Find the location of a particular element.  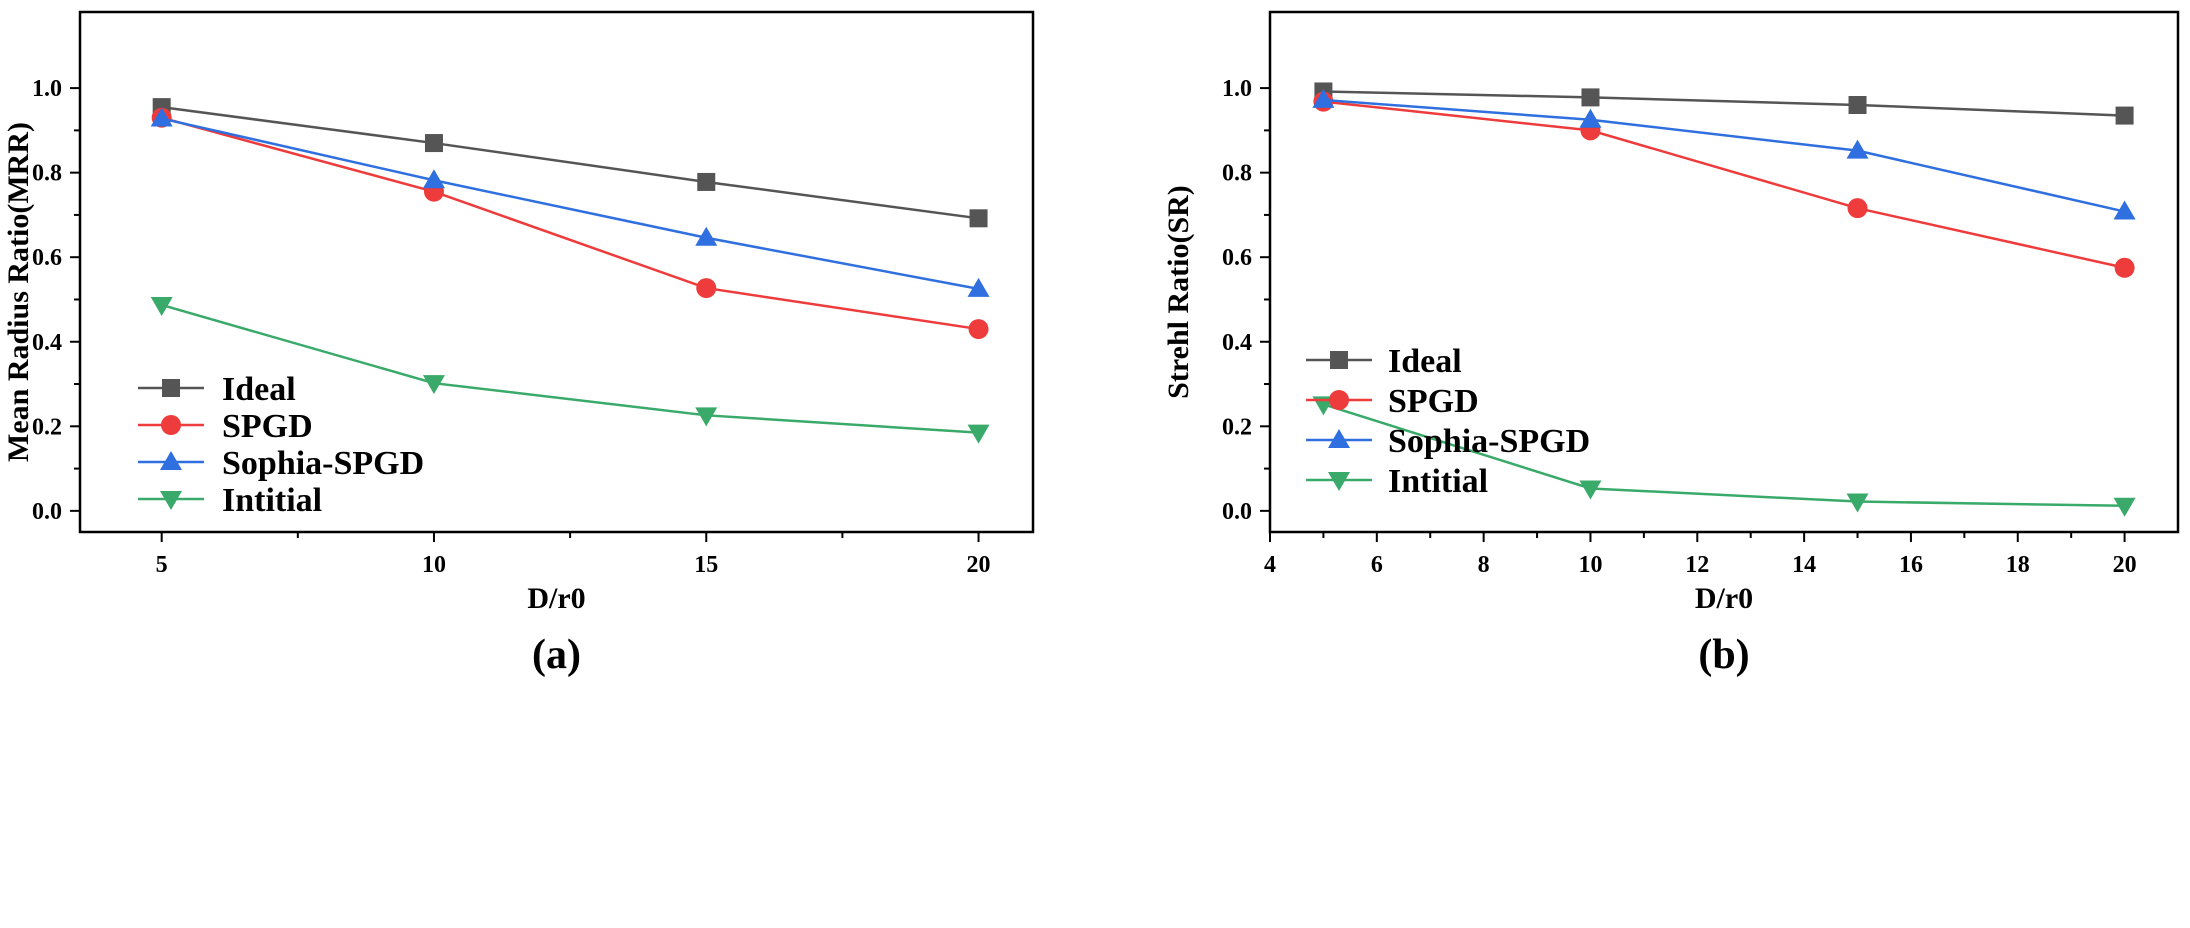

x-tick-label: 14 is located at coordinates (1804, 565).